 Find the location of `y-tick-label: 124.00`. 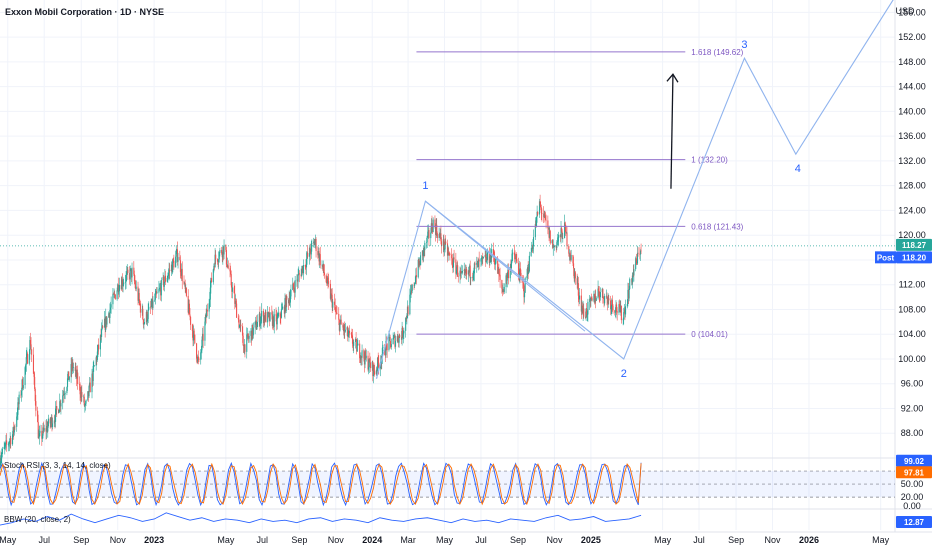

y-tick-label: 124.00 is located at coordinates (912, 210).